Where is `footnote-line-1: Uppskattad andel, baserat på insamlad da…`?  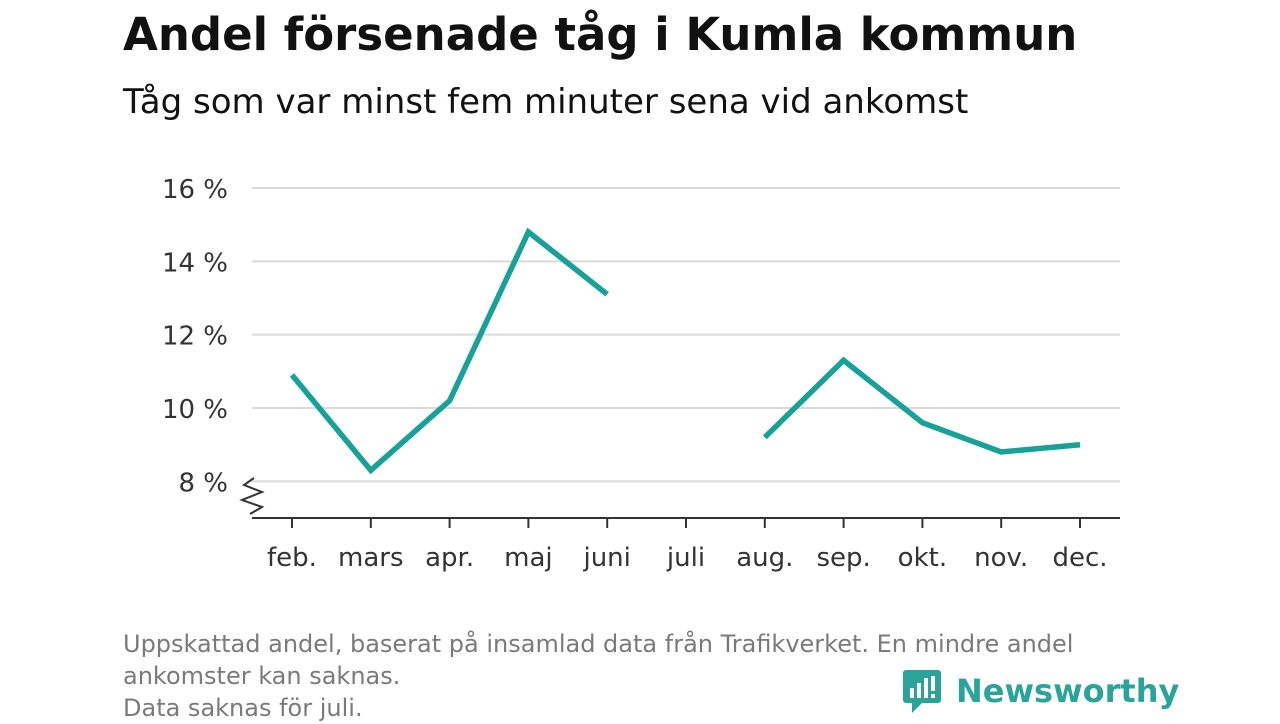 footnote-line-1: Uppskattad andel, baserat på insamlad da… is located at coordinates (598, 644).